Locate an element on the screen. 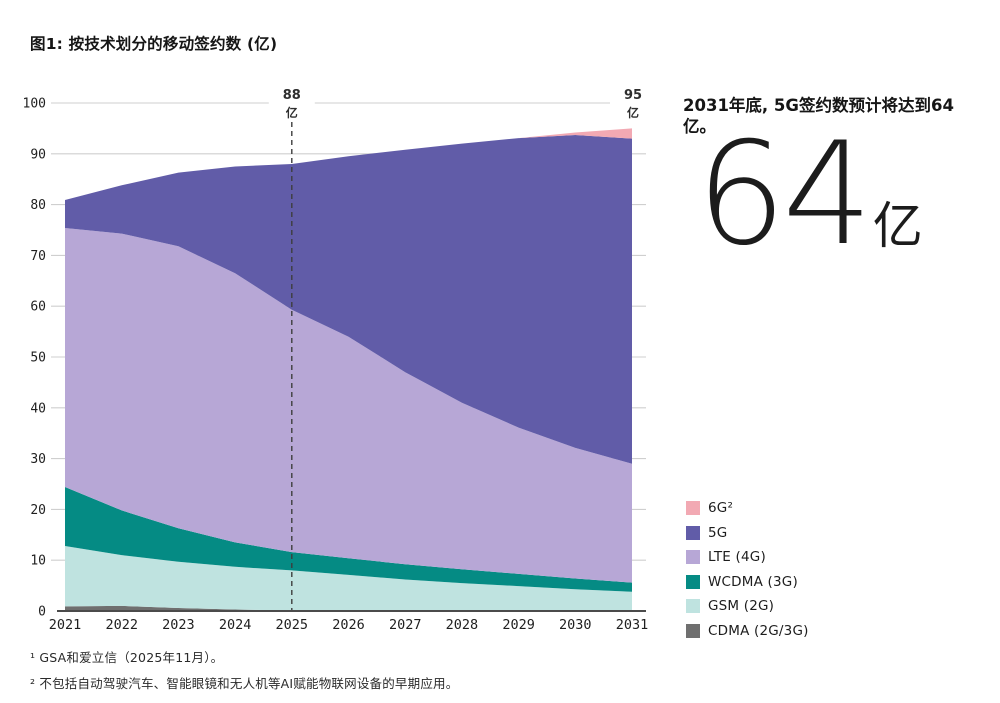  y-tick-label: 20 is located at coordinates (38, 510).